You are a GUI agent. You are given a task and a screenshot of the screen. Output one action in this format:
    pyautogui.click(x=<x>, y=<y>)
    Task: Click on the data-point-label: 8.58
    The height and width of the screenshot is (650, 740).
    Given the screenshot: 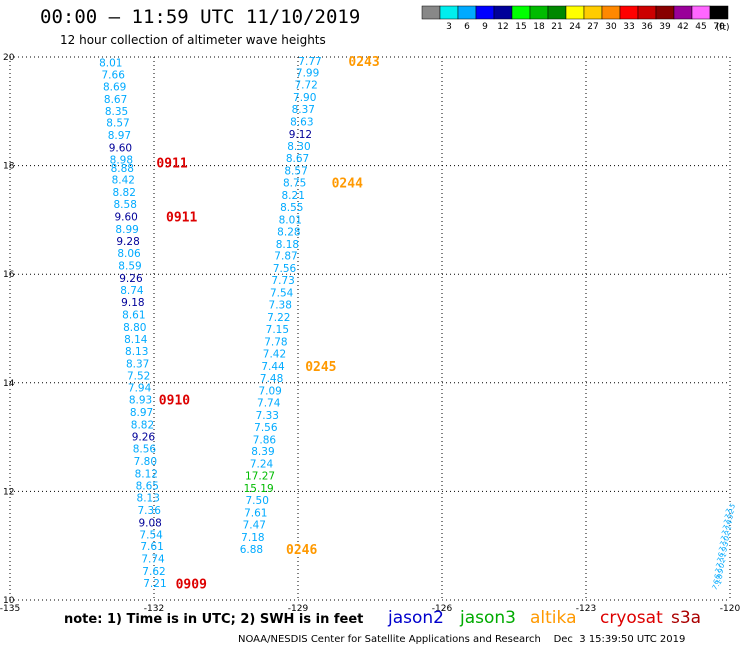 What is the action you would take?
    pyautogui.click(x=125, y=205)
    